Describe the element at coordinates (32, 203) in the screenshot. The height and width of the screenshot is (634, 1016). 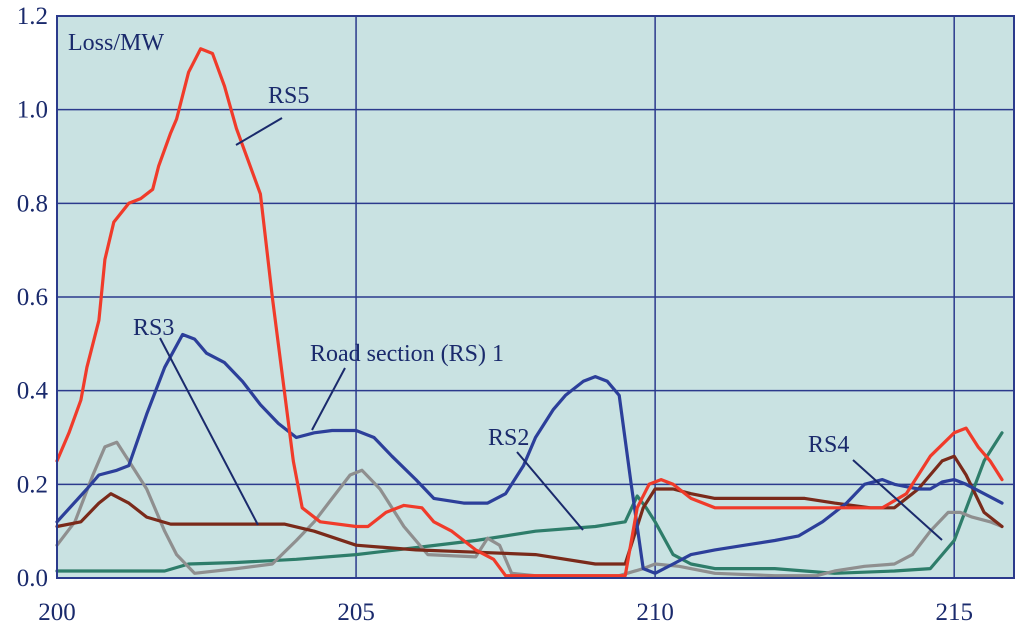
I see `y-tick-label: 0.8` at that location.